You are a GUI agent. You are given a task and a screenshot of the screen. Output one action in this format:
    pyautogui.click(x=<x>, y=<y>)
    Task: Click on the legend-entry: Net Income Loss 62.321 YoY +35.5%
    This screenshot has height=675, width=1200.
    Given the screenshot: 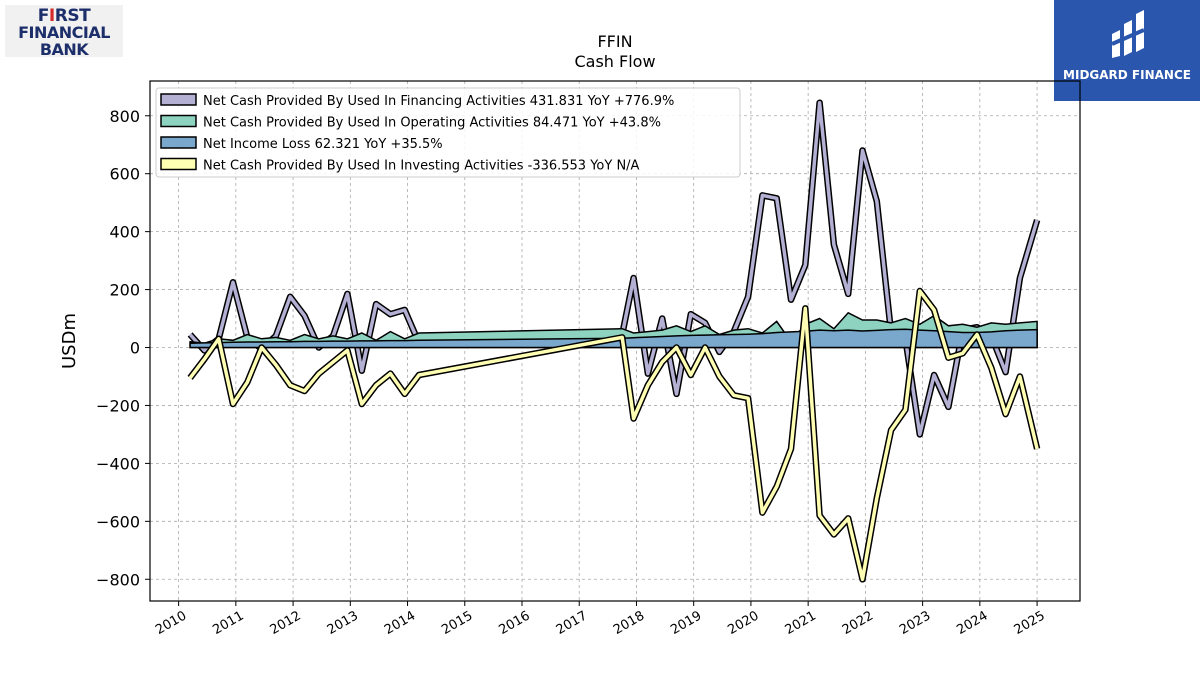 What is the action you would take?
    pyautogui.click(x=323, y=144)
    